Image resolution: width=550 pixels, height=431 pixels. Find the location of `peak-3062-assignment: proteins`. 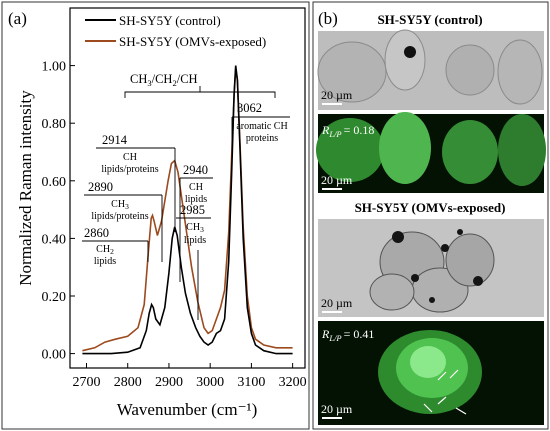

peak-3062-assignment: proteins is located at coordinates (262, 138).